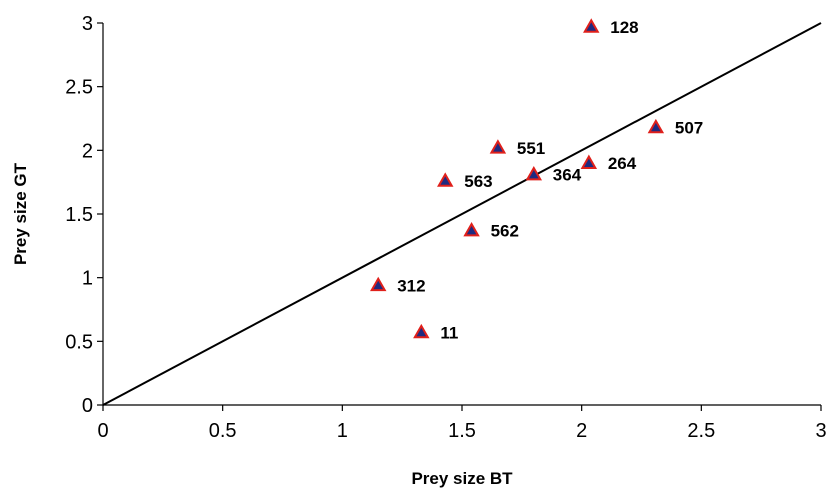 The image size is (831, 497). I want to click on y-tick-label: 1.5, so click(79, 215).